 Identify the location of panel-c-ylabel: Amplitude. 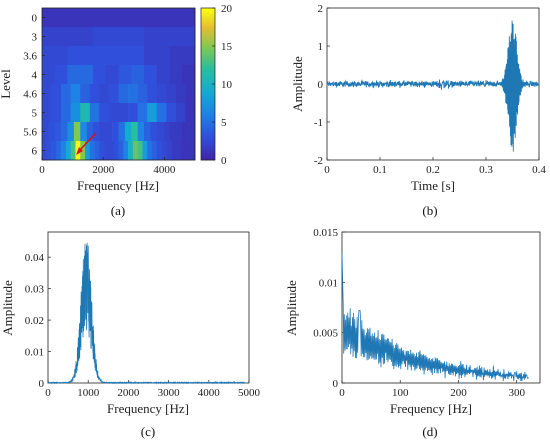
(7, 308).